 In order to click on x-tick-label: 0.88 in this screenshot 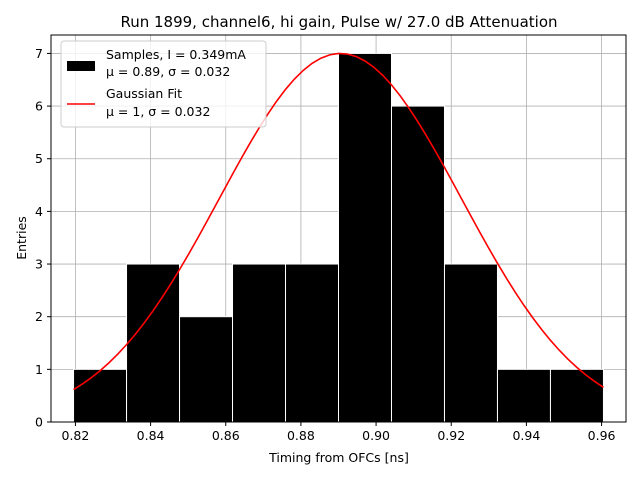, I will do `click(301, 435)`.